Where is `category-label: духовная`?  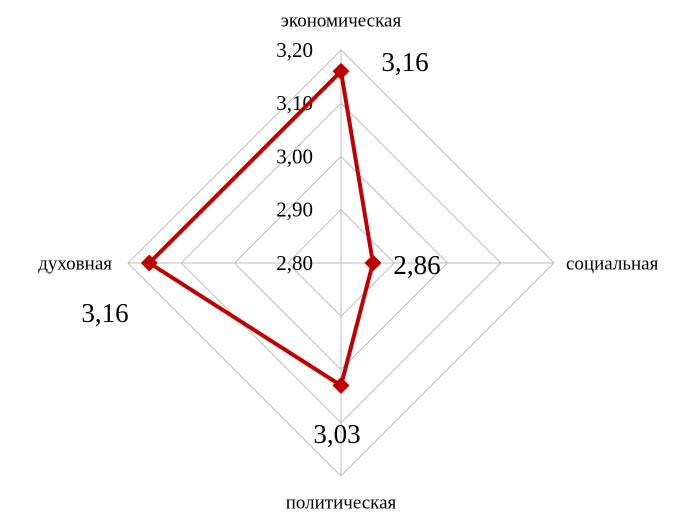
category-label: духовная is located at coordinates (75, 263).